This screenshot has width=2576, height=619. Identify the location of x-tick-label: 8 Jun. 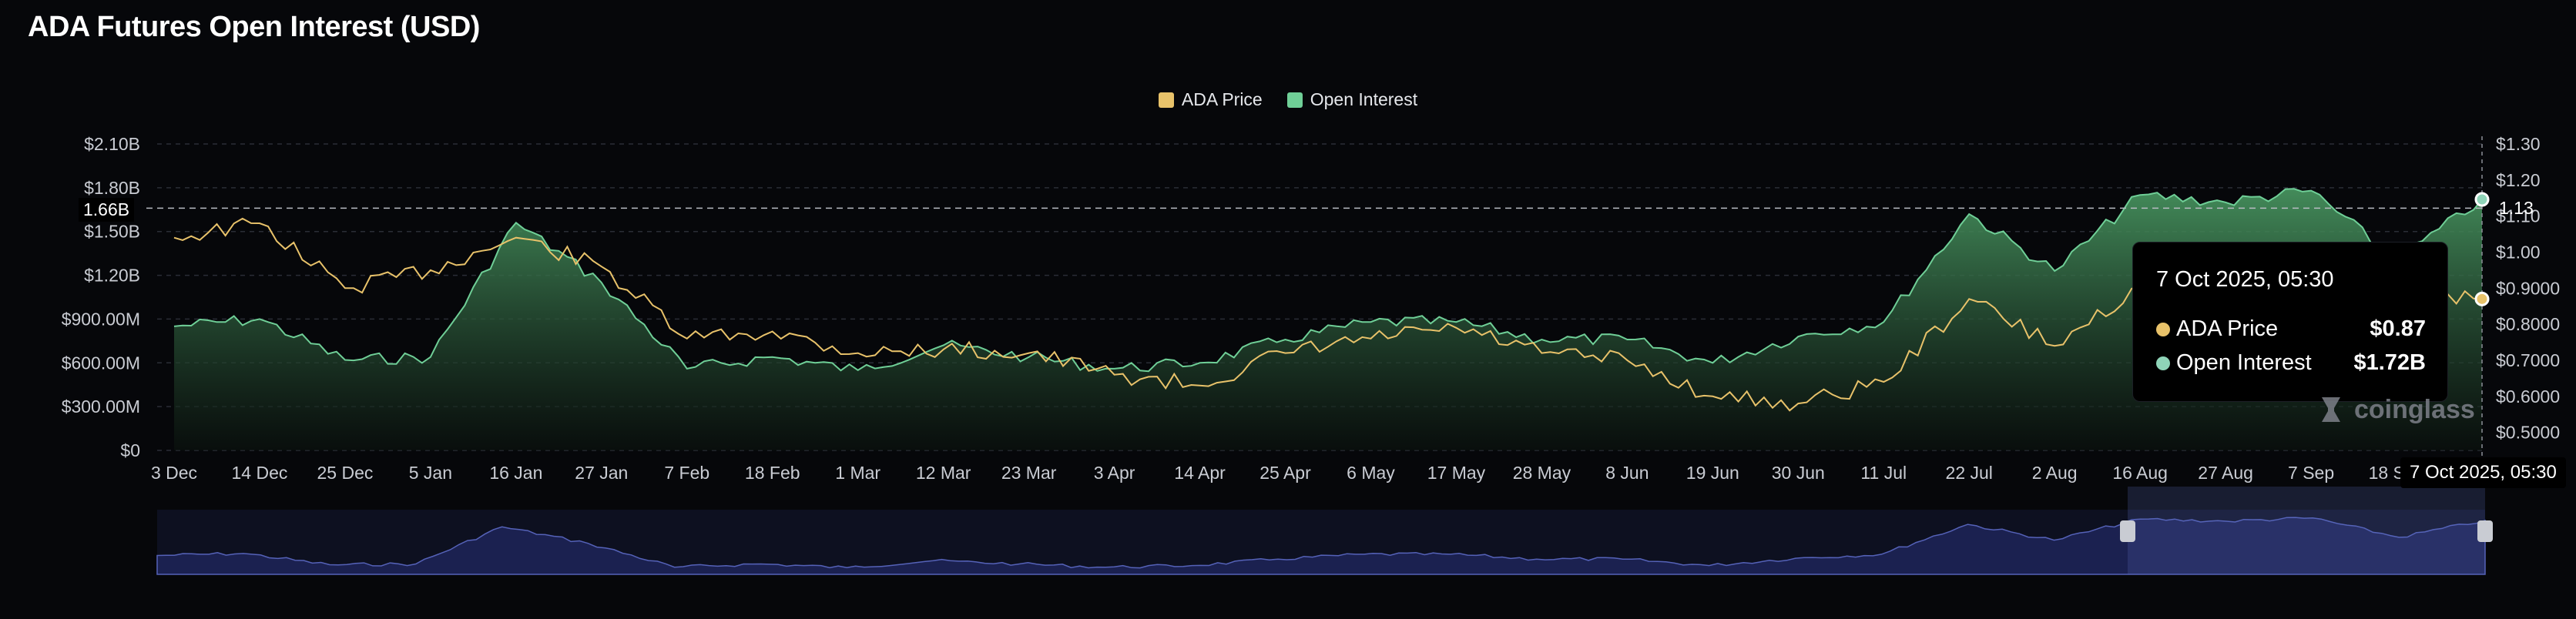
(1627, 473).